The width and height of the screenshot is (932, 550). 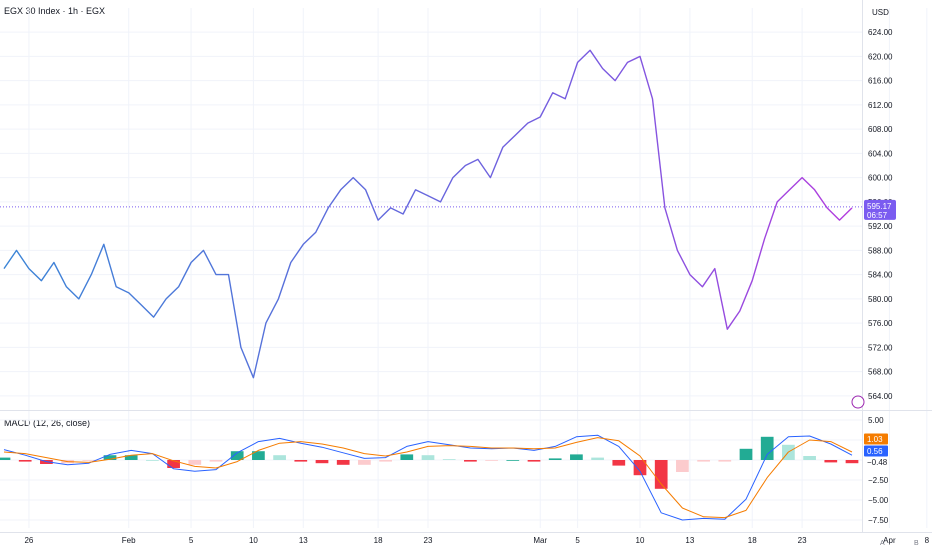 What do you see at coordinates (882, 543) in the screenshot?
I see `auto-scale-button: A` at bounding box center [882, 543].